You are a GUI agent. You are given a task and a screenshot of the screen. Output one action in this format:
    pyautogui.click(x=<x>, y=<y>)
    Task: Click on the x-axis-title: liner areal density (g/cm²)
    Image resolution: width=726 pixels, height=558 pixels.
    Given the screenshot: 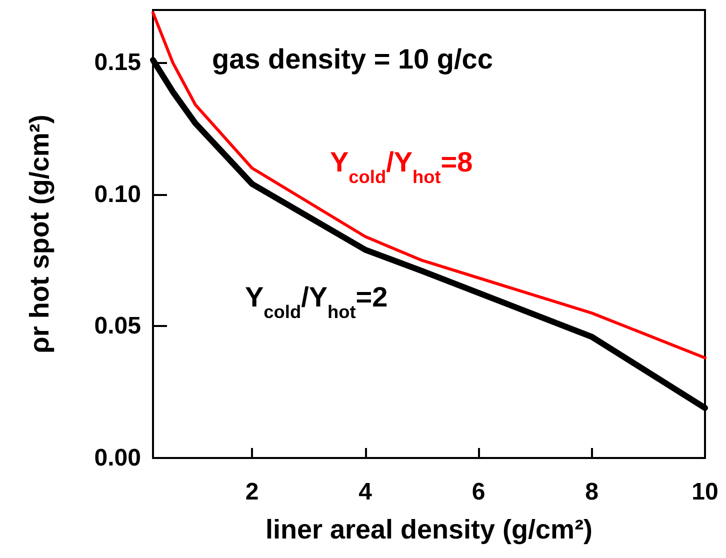 What is the action you would take?
    pyautogui.click(x=429, y=529)
    